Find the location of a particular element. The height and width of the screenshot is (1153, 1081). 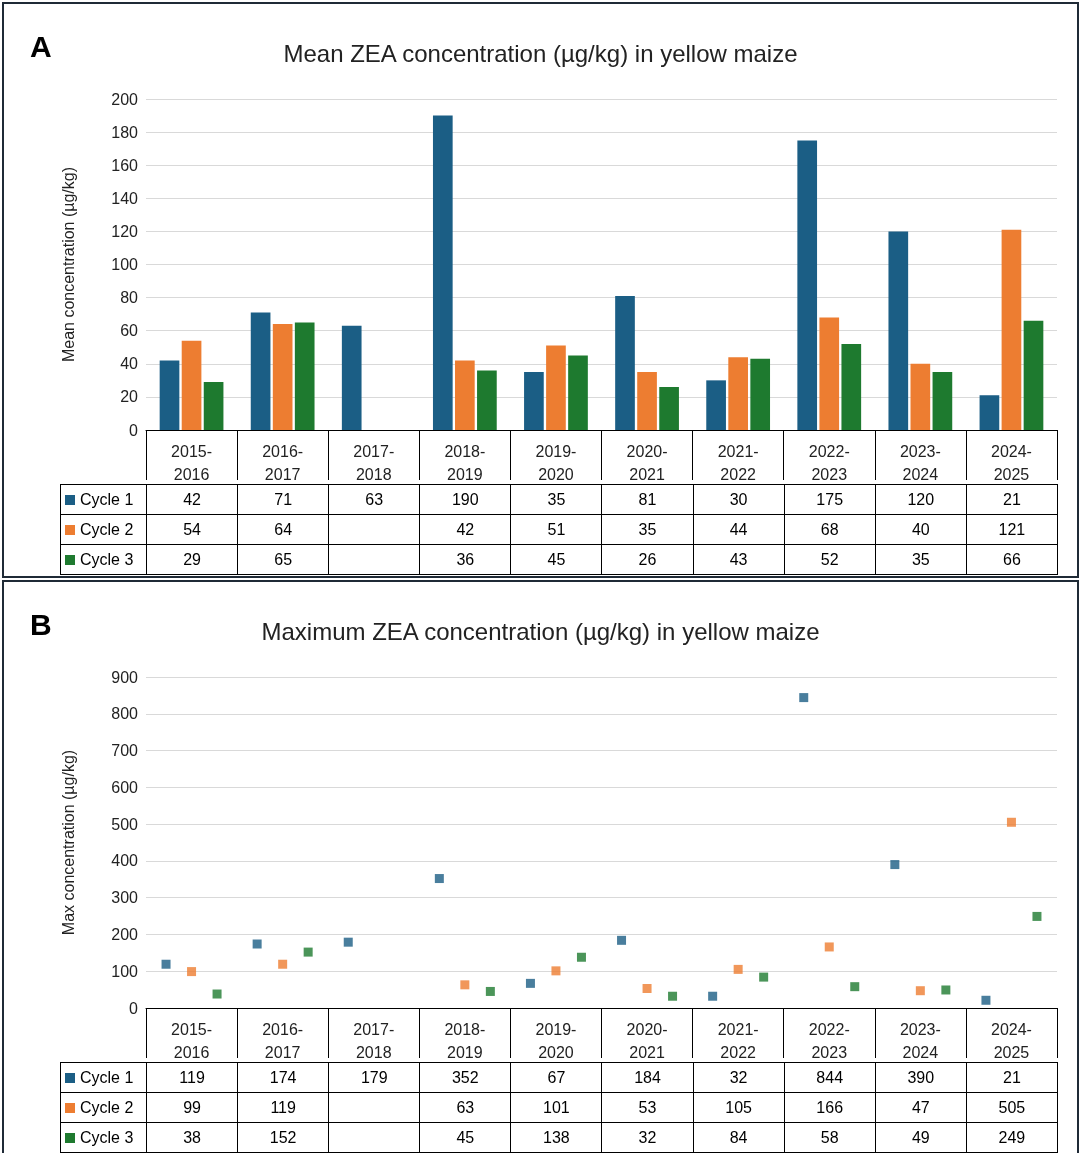

data-label: 21 is located at coordinates (1012, 499).